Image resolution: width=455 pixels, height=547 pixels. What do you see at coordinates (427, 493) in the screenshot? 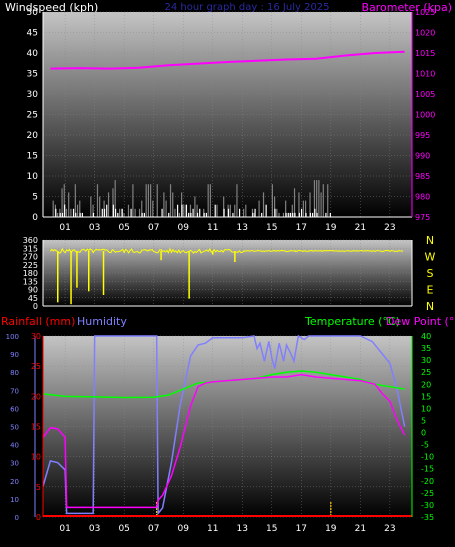
I see `temperature-y-tick: -25` at bounding box center [427, 493].